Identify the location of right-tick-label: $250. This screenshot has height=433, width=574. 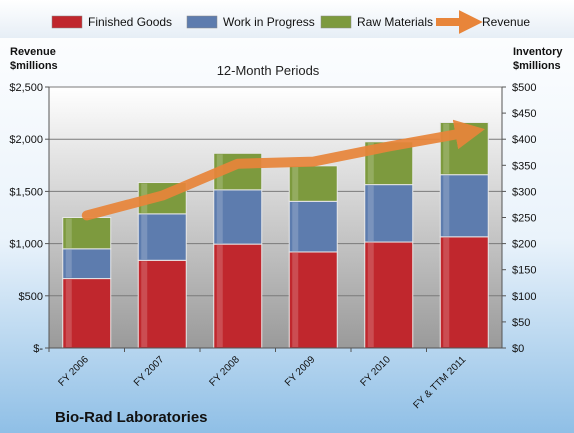
(524, 219).